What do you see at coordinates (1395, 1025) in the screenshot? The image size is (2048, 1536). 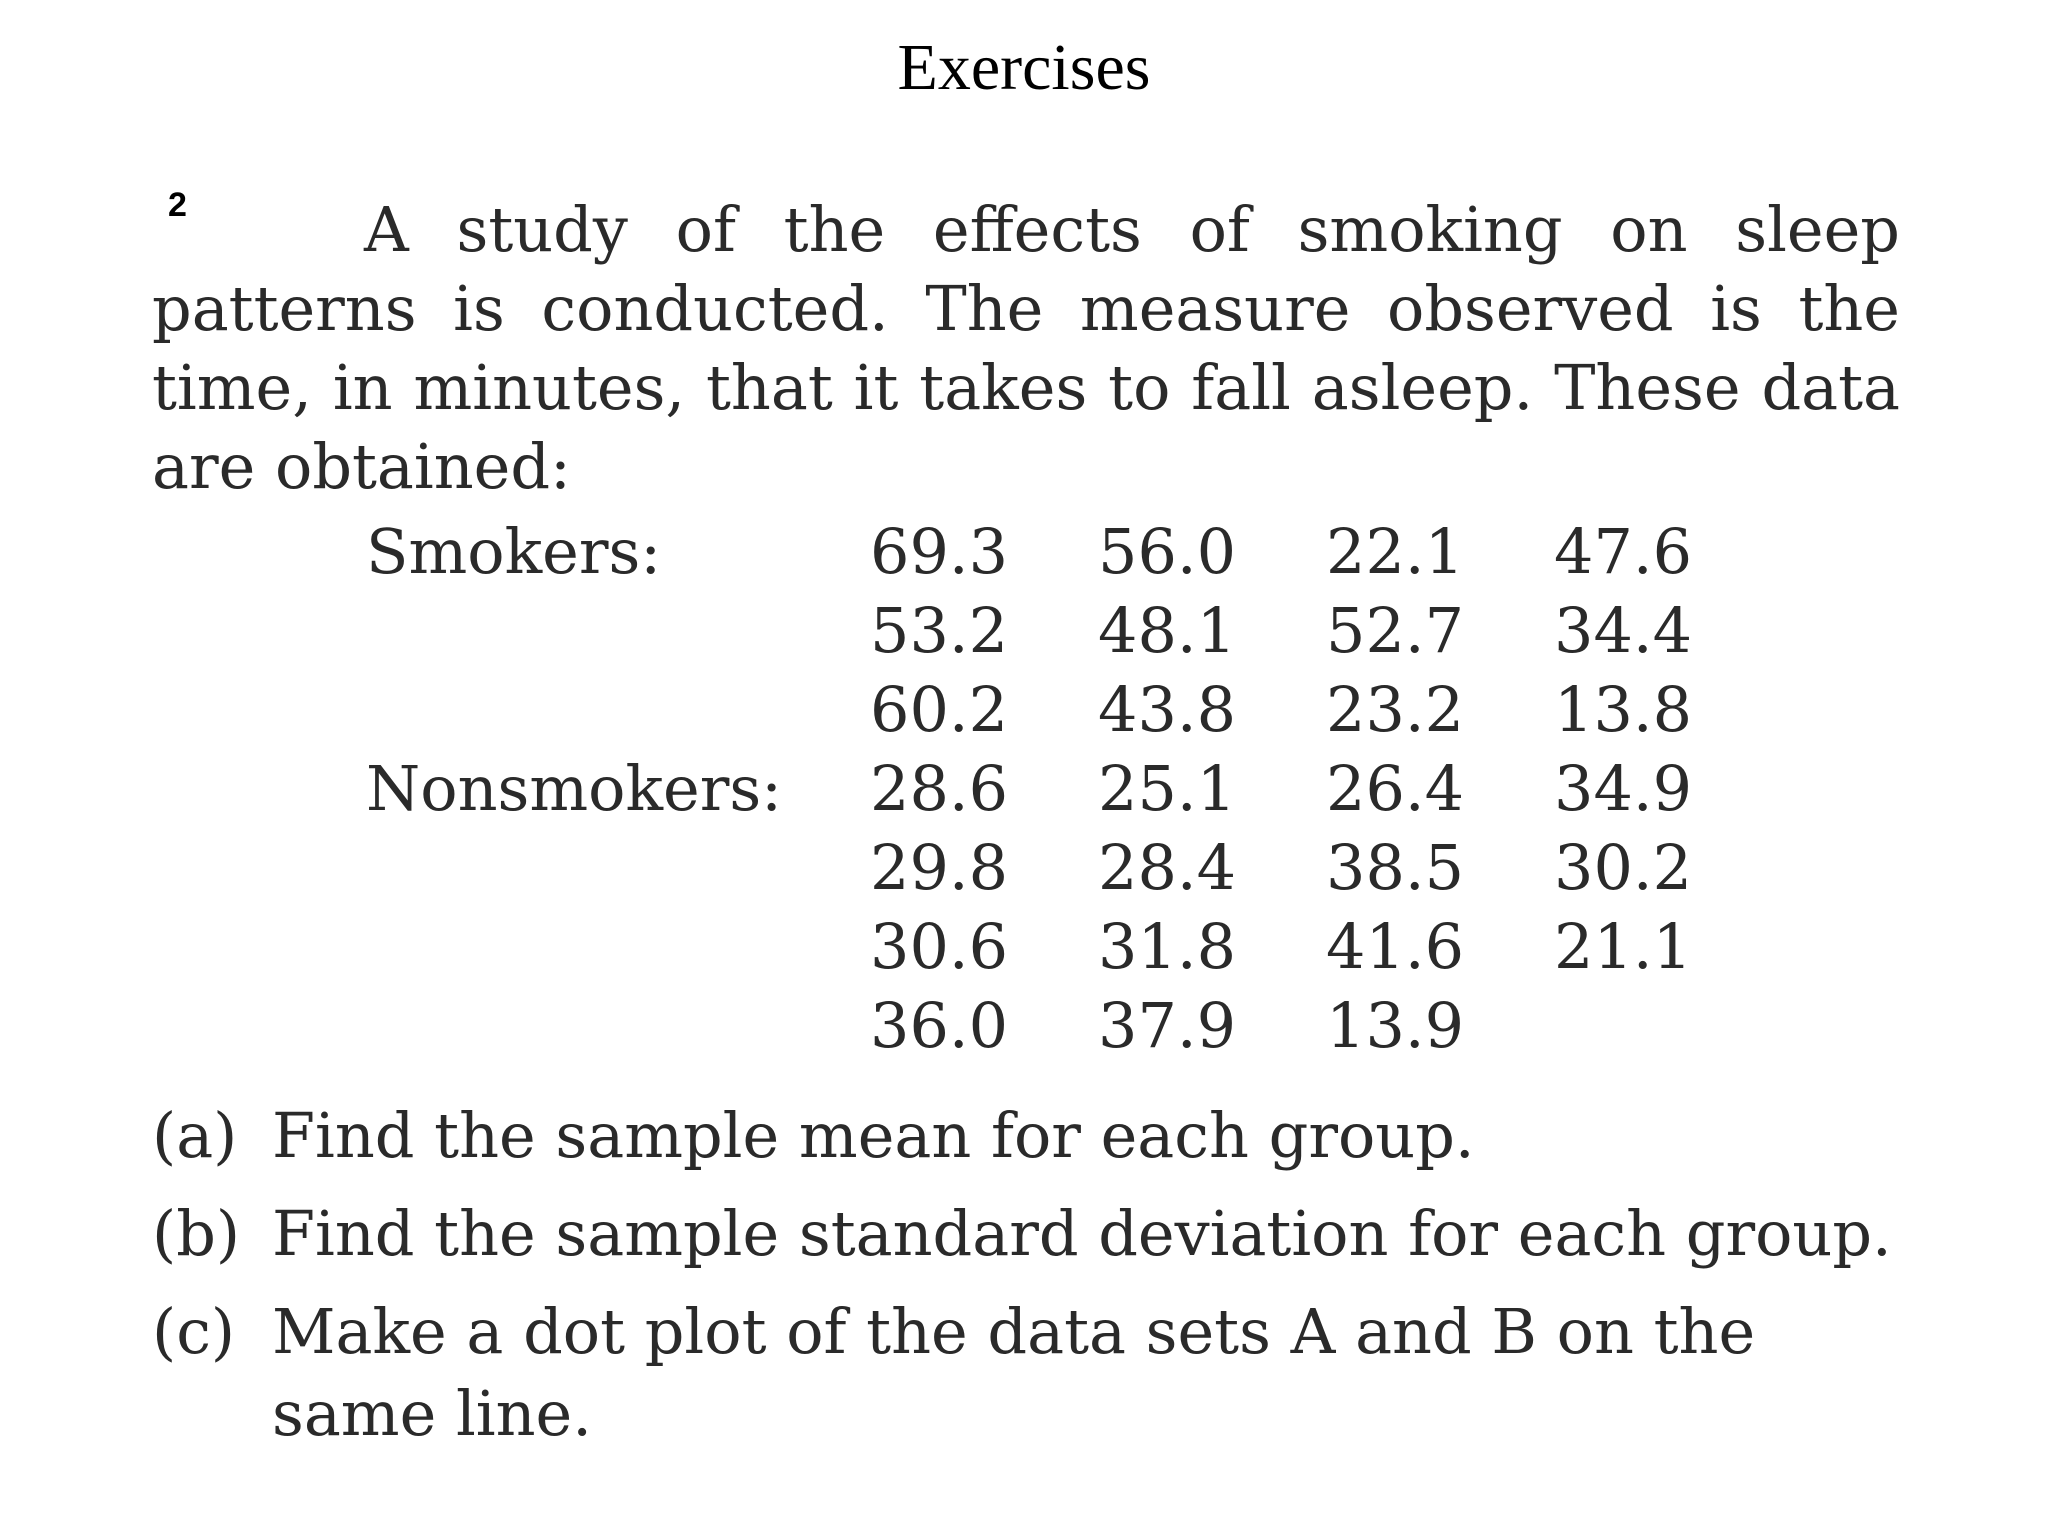 I see `data-value: 13.9` at bounding box center [1395, 1025].